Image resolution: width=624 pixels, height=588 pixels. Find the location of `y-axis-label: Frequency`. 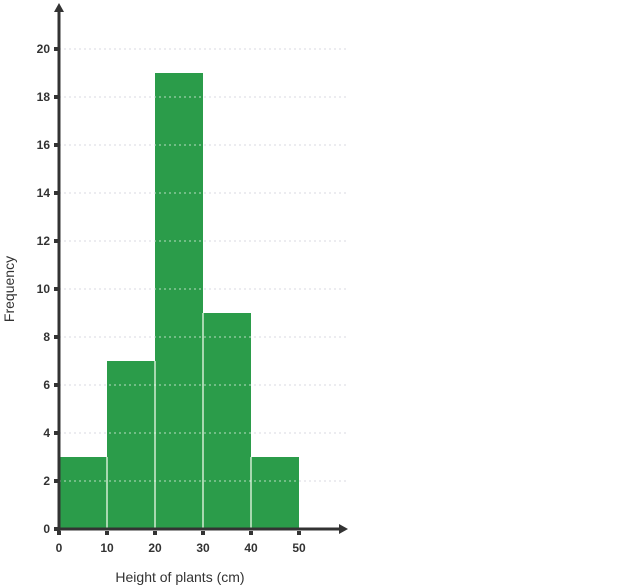

y-axis-label: Frequency is located at coordinates (9, 289).